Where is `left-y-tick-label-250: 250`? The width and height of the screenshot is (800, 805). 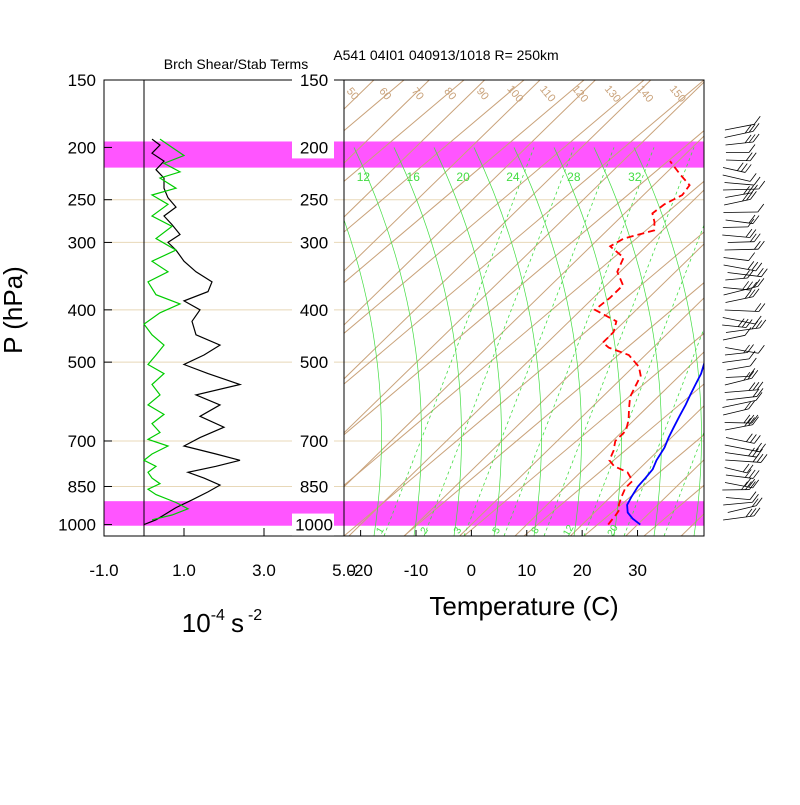 left-y-tick-label-250: 250 is located at coordinates (82, 200).